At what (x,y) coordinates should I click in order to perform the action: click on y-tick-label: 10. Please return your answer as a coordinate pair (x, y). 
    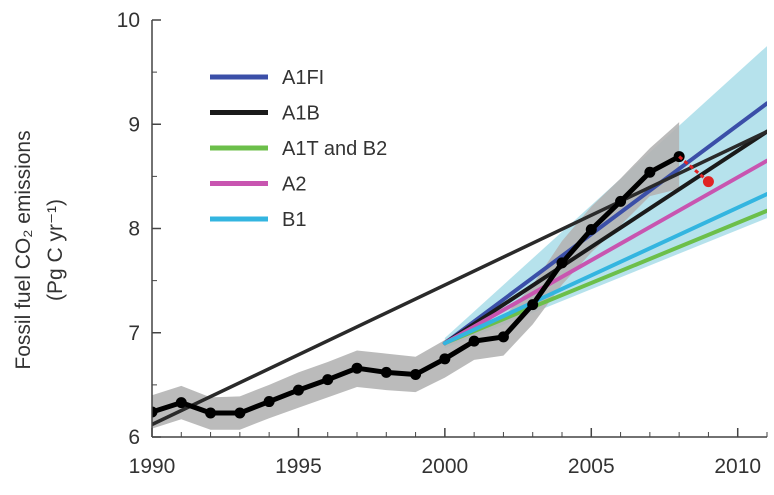
    Looking at the image, I should click on (128, 20).